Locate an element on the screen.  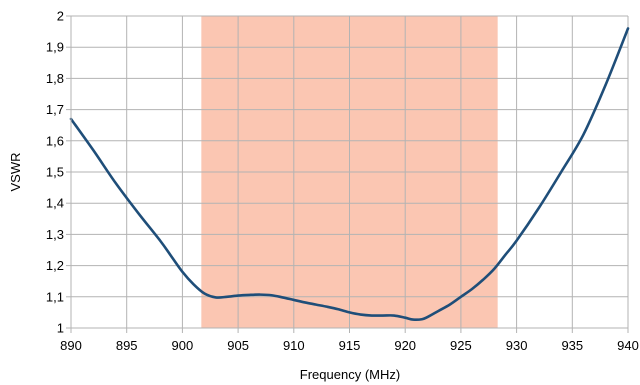
y-tick-label: 1,7 is located at coordinates (55, 109).